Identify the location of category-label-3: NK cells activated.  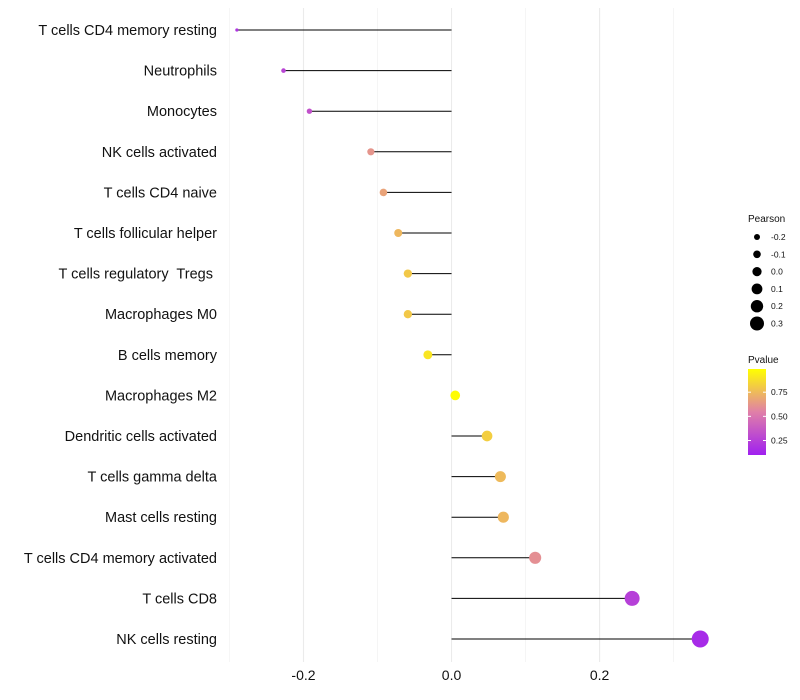
(159, 153).